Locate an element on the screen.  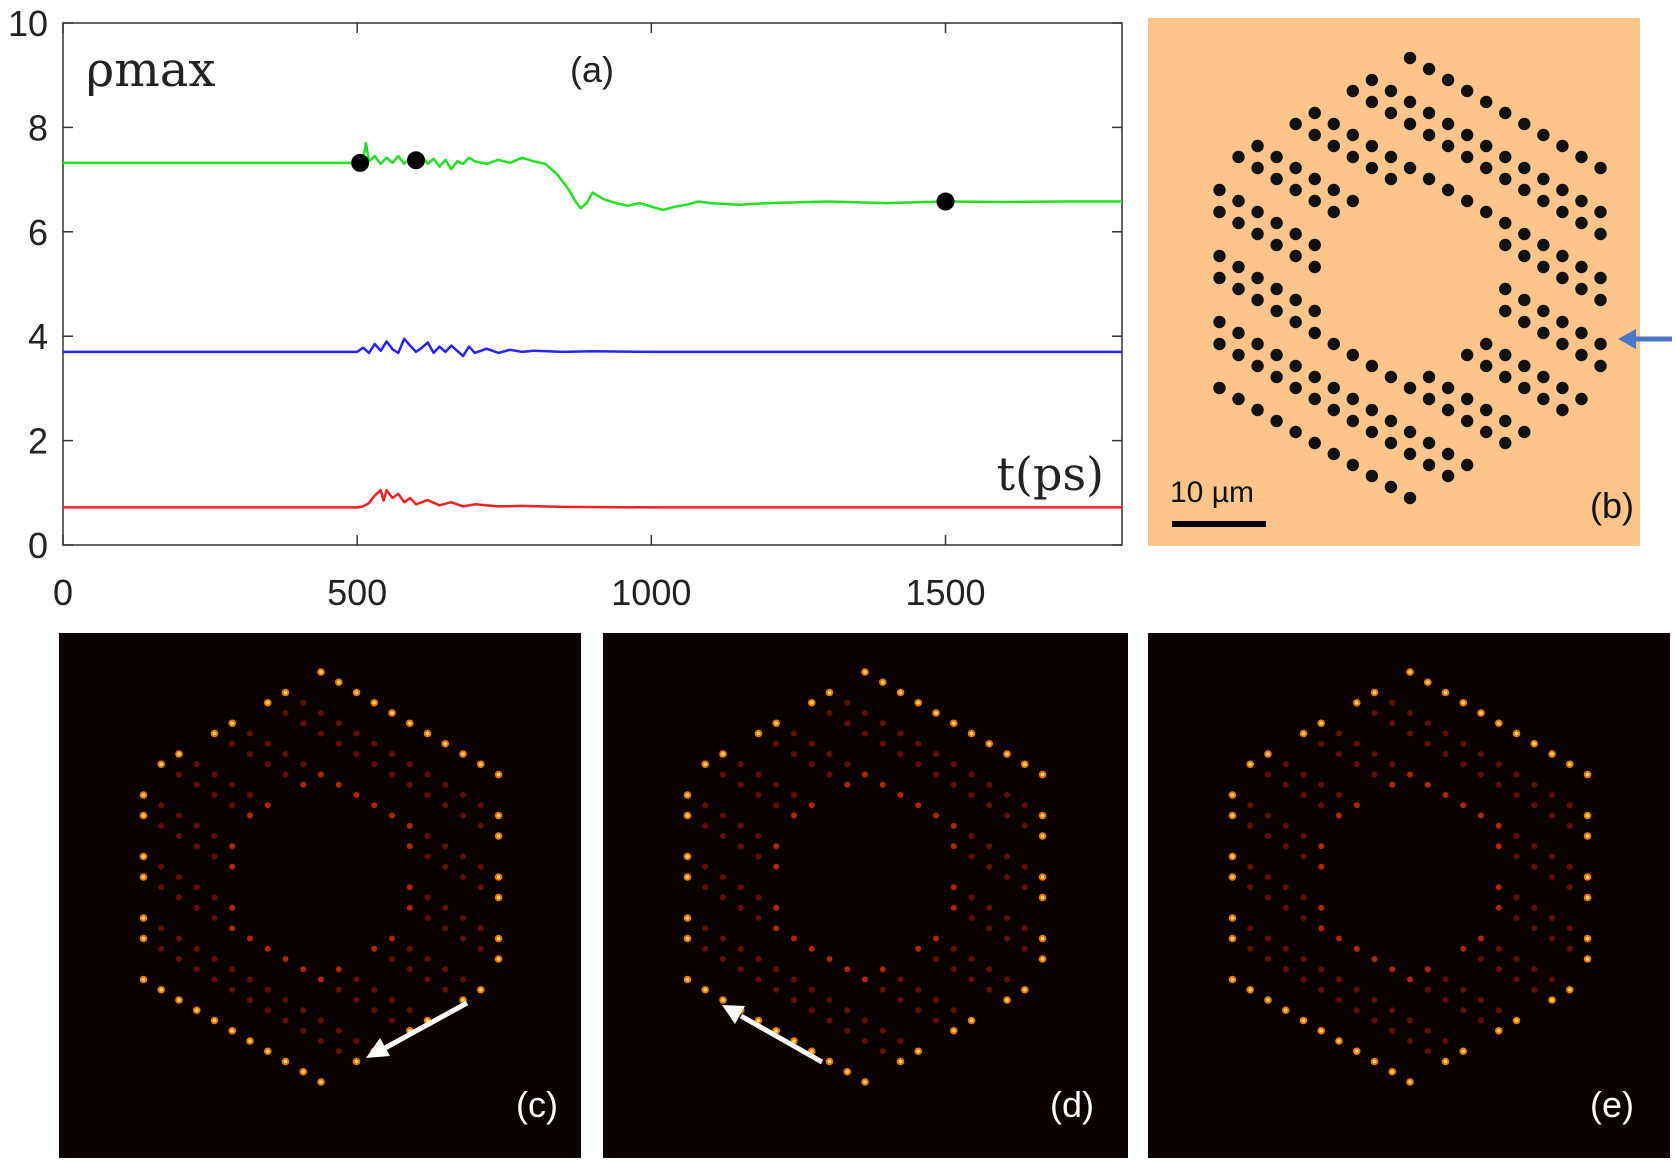
series-line-blue is located at coordinates (592, 347).